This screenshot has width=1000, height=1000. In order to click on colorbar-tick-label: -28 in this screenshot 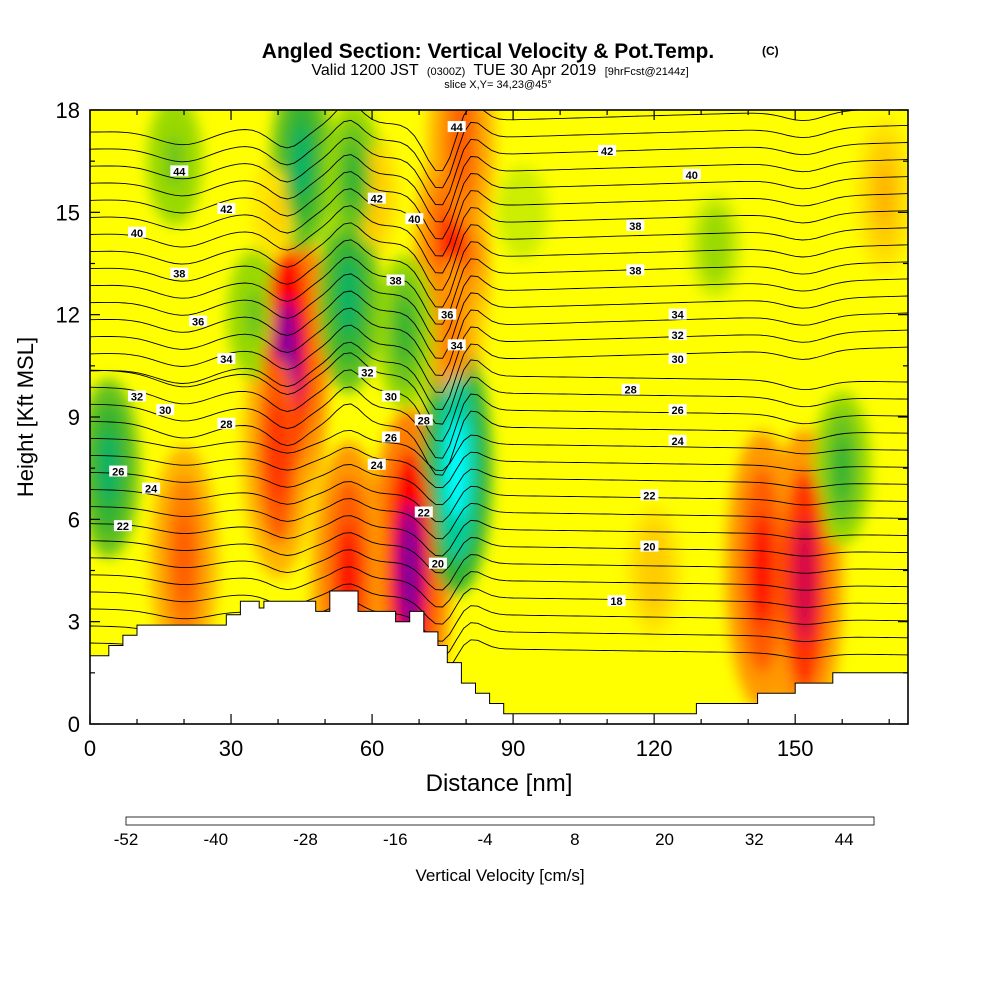, I will do `click(305, 839)`.